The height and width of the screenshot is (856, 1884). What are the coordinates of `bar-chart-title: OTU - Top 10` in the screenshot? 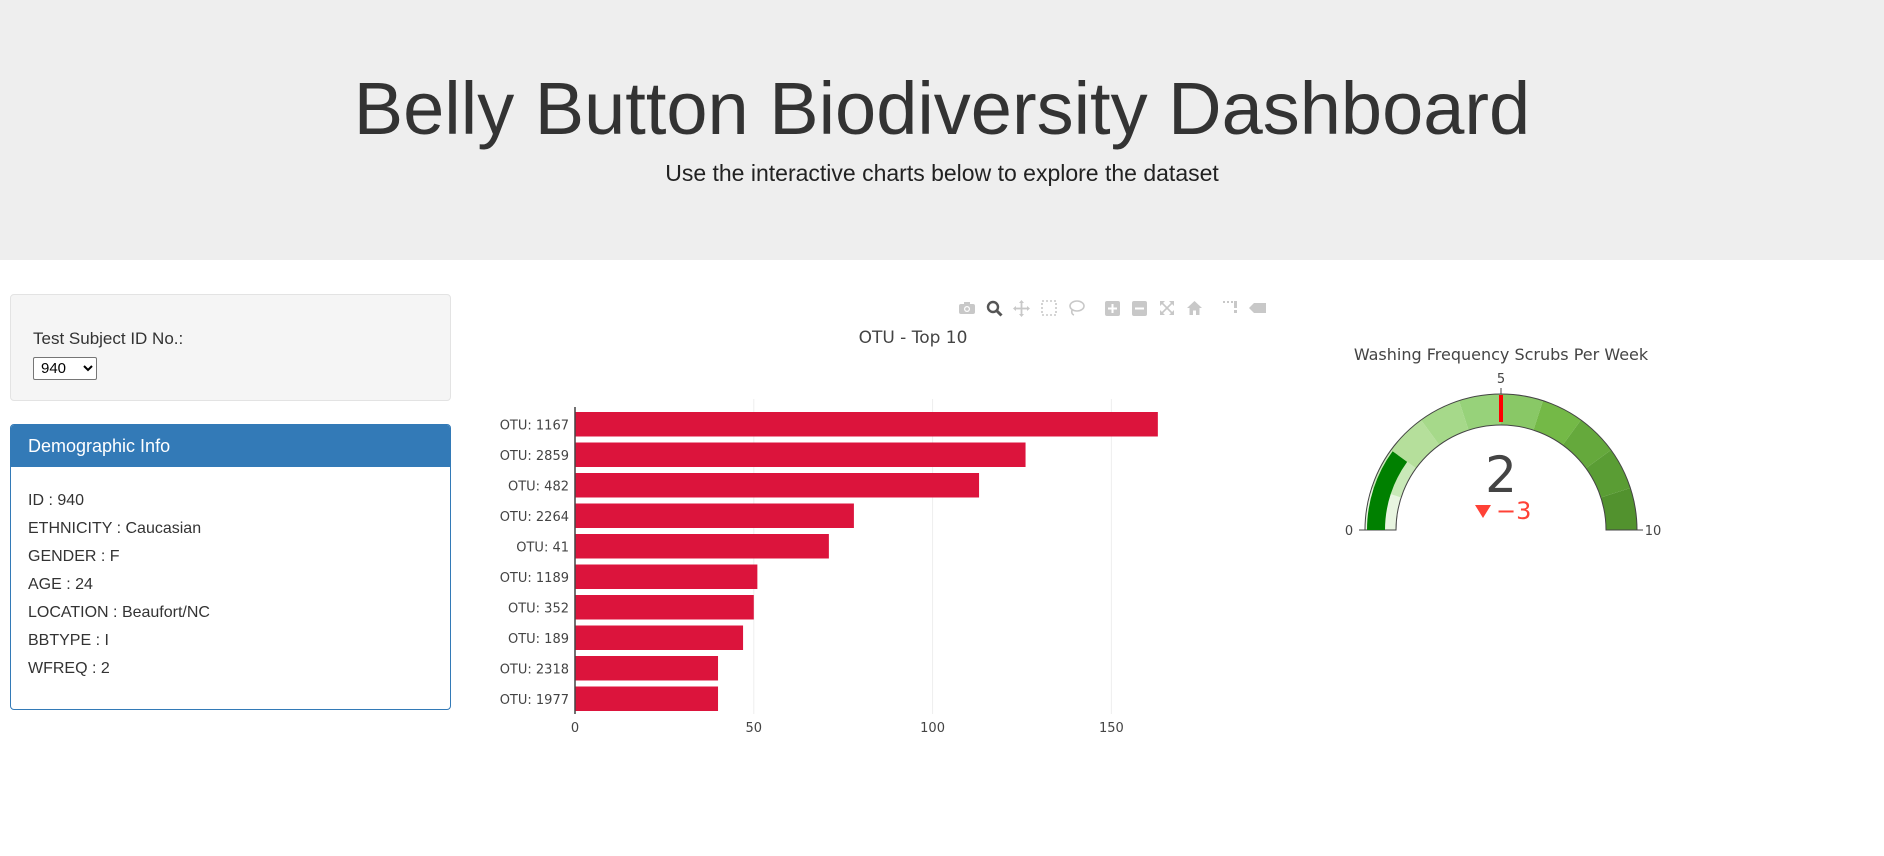 It's located at (913, 338).